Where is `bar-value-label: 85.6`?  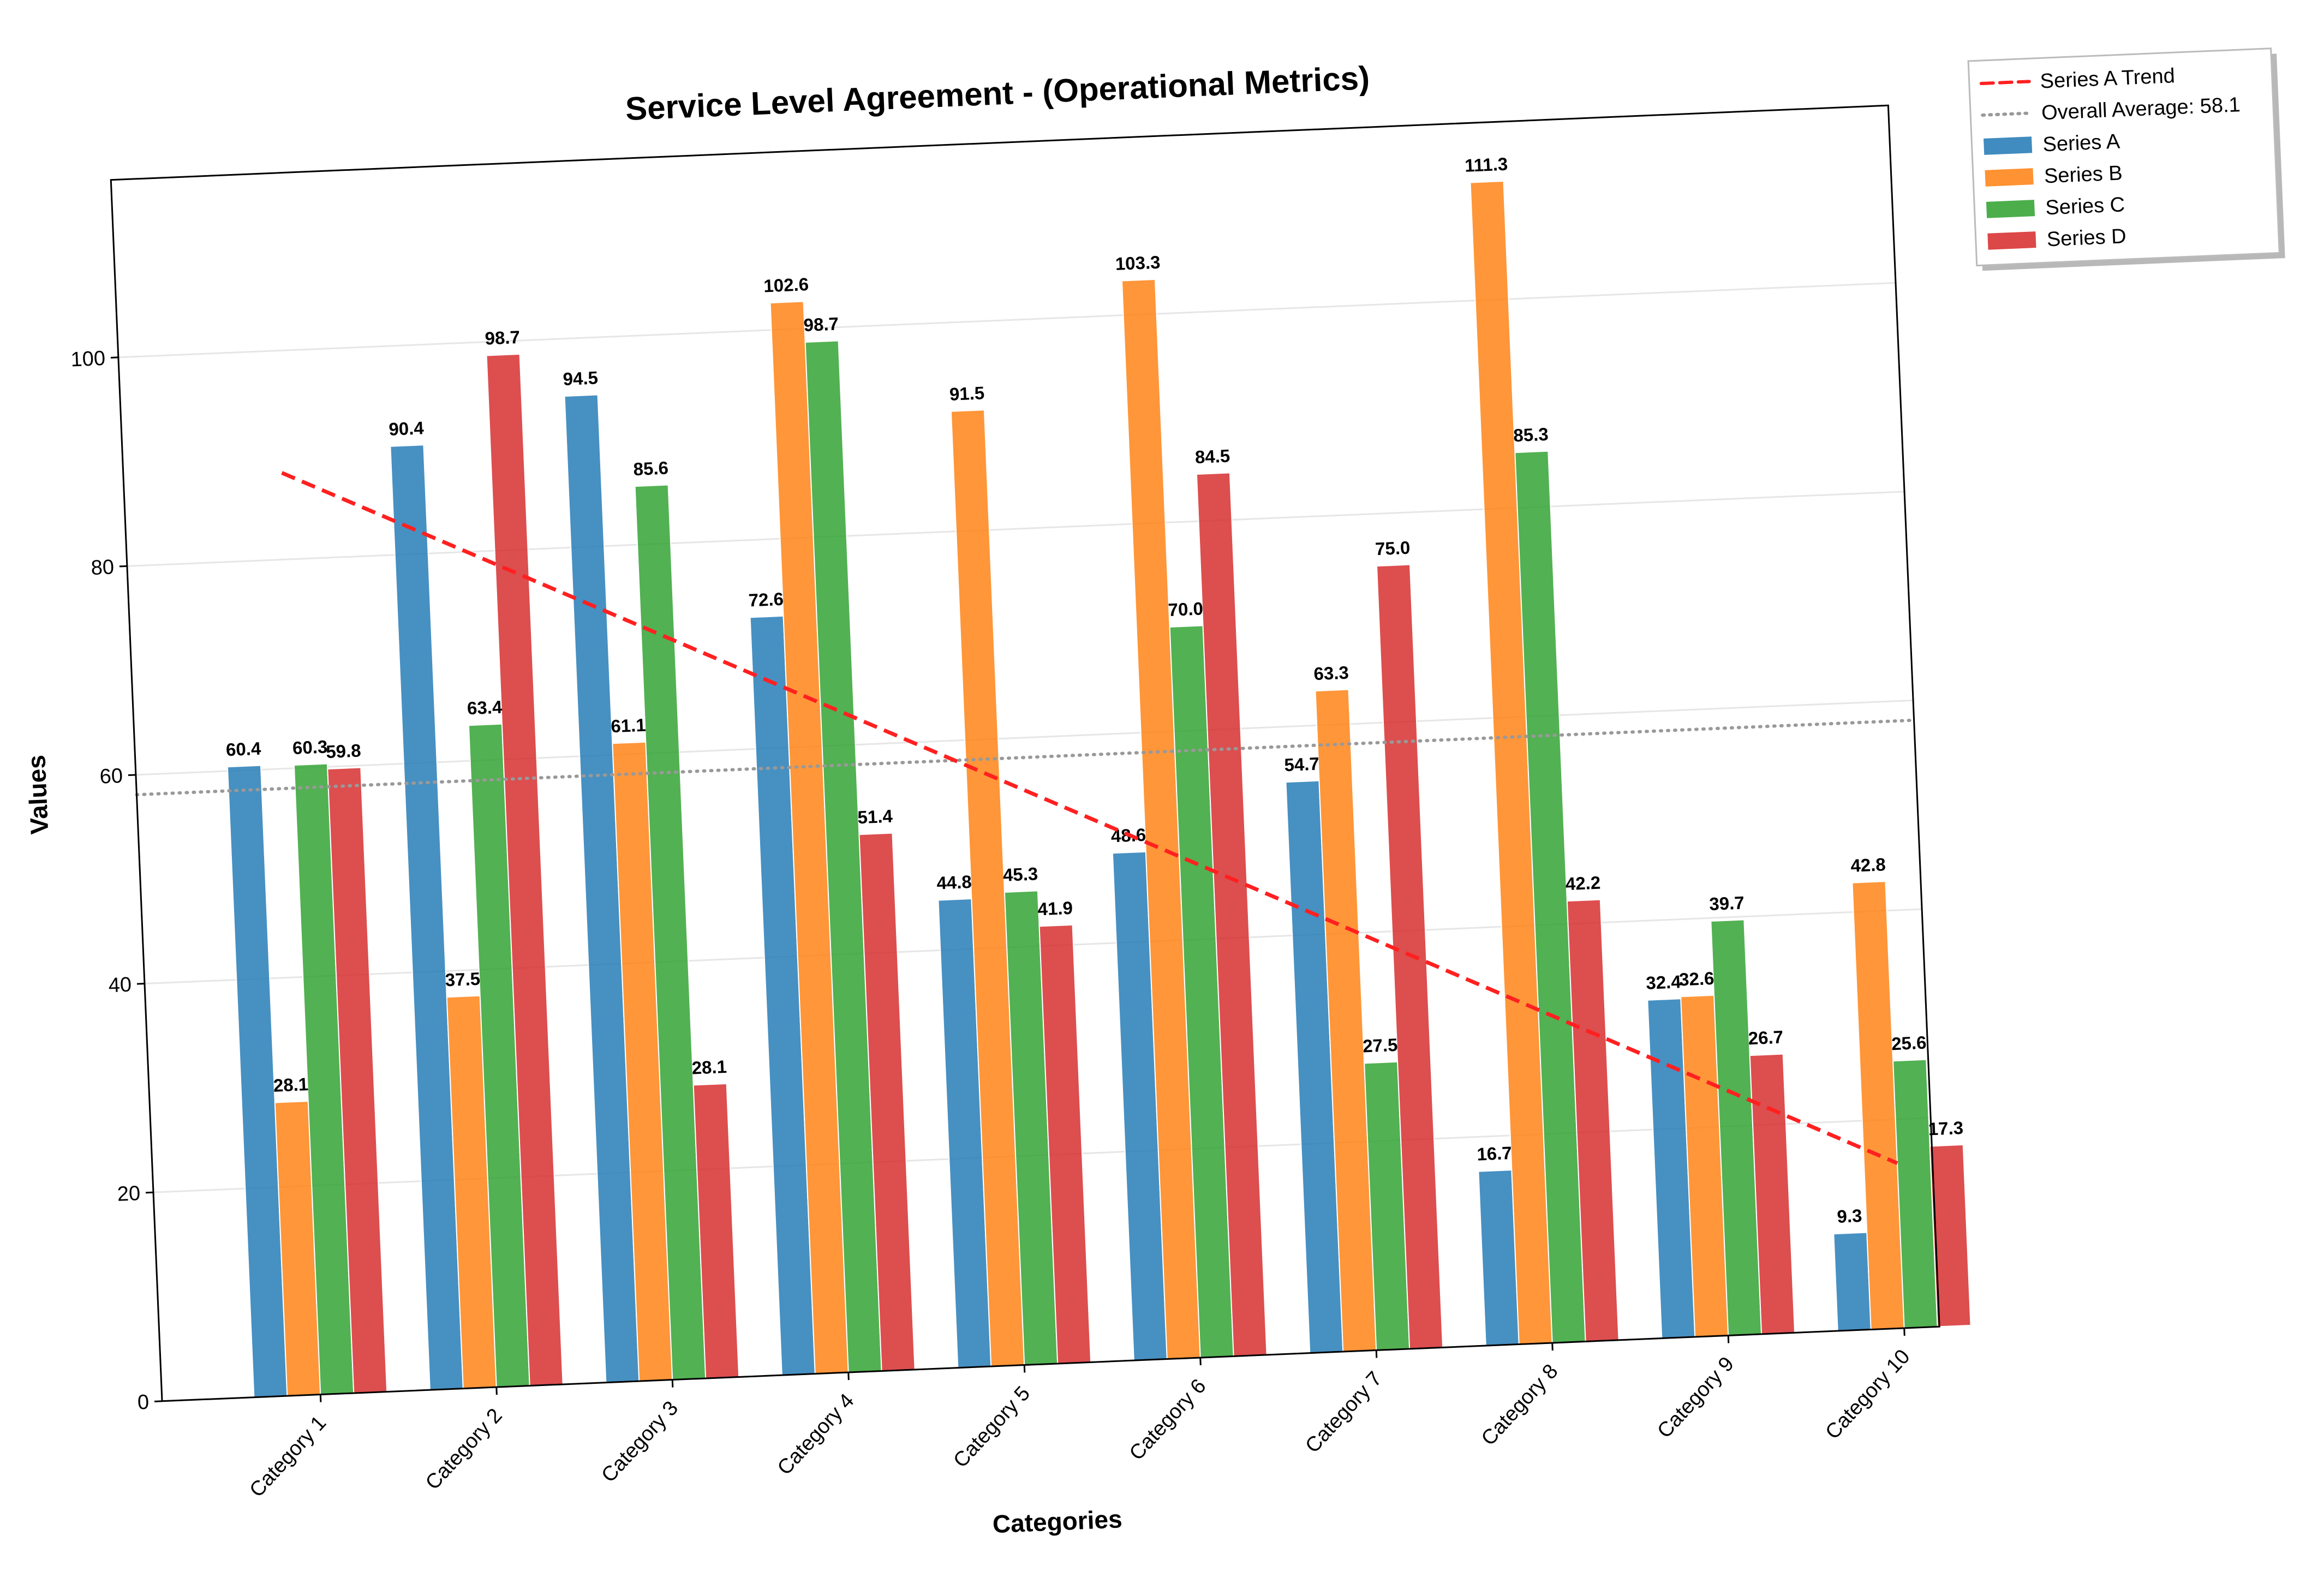
bar-value-label: 85.6 is located at coordinates (651, 469).